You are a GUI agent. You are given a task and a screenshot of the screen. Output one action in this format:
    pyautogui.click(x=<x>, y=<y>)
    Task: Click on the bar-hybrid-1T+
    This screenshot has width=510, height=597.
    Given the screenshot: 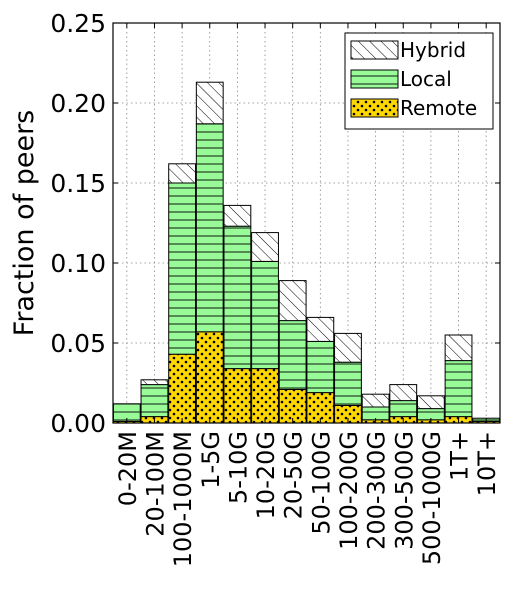 What is the action you would take?
    pyautogui.click(x=458, y=348)
    